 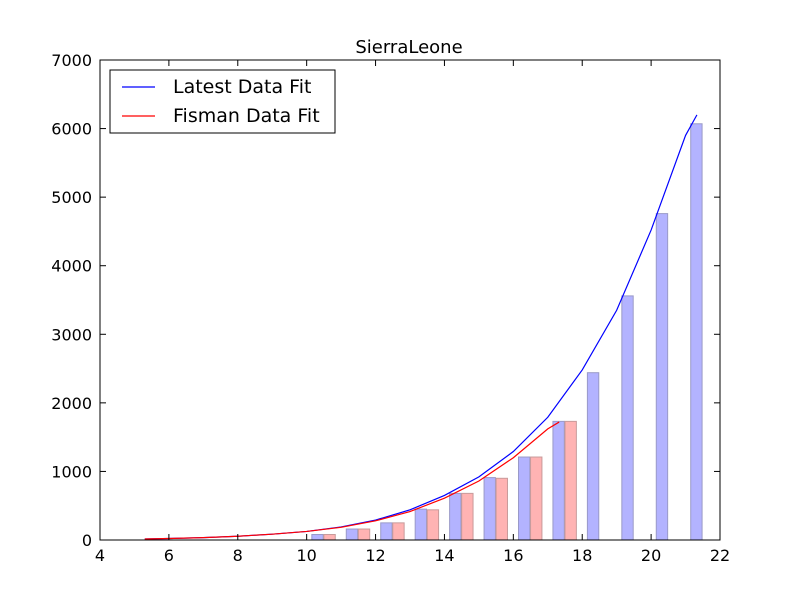 What do you see at coordinates (71, 334) in the screenshot?
I see `y-tick-label-3: 3000` at bounding box center [71, 334].